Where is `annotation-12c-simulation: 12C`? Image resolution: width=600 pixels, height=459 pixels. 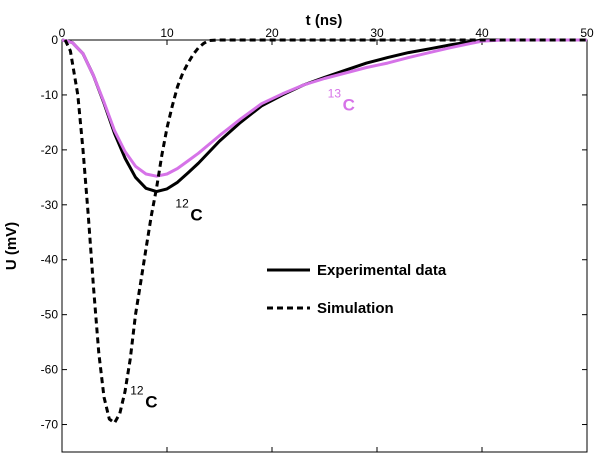
annotation-12c-simulation: 12C is located at coordinates (143, 397).